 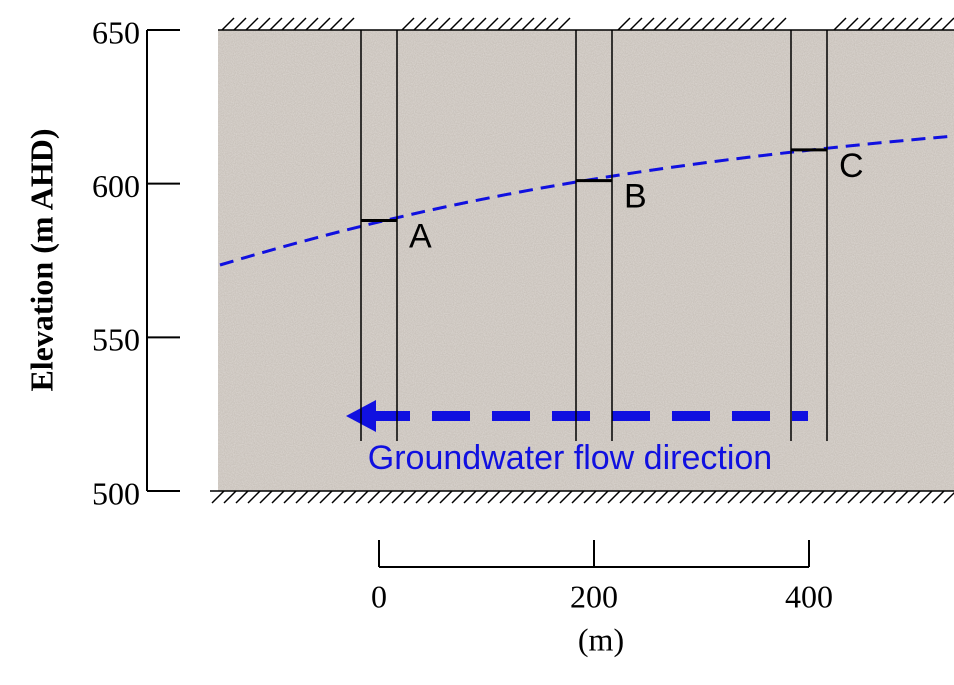 What do you see at coordinates (116, 32) in the screenshot?
I see `y-tick-label: 650` at bounding box center [116, 32].